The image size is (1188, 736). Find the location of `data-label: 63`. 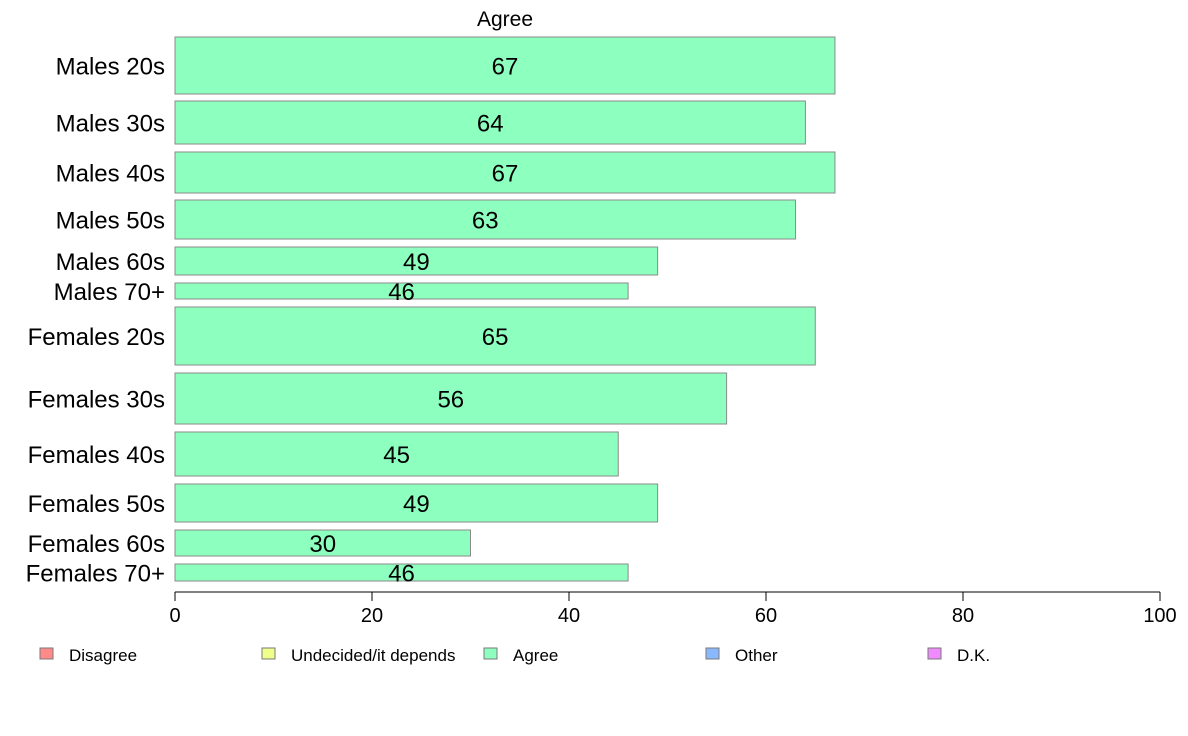

data-label: 63 is located at coordinates (485, 221).